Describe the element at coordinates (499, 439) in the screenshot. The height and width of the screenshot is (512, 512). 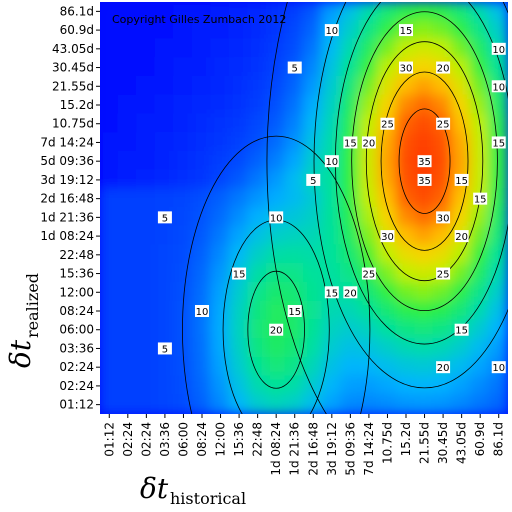
I see `x-tick-label: 86.1d` at that location.